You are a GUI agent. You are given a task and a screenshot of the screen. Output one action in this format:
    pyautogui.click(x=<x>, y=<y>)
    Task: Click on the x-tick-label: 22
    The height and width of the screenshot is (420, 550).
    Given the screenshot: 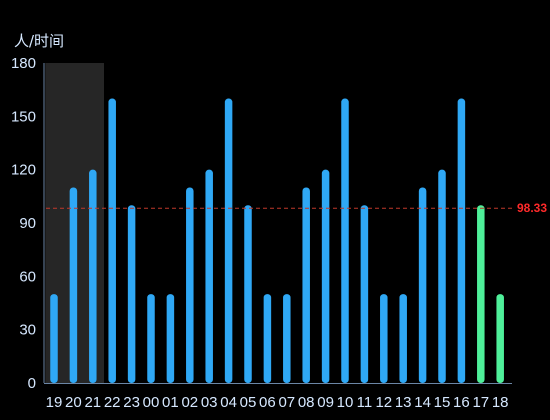 What is the action you would take?
    pyautogui.click(x=112, y=402)
    